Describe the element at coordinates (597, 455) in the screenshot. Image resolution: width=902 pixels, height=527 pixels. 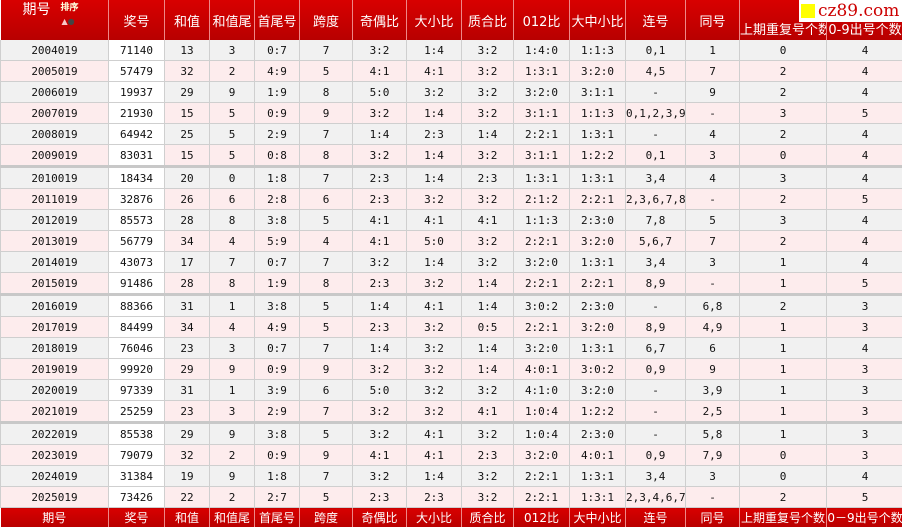
I see `cell-big-mid-small: 4:0:1` at that location.